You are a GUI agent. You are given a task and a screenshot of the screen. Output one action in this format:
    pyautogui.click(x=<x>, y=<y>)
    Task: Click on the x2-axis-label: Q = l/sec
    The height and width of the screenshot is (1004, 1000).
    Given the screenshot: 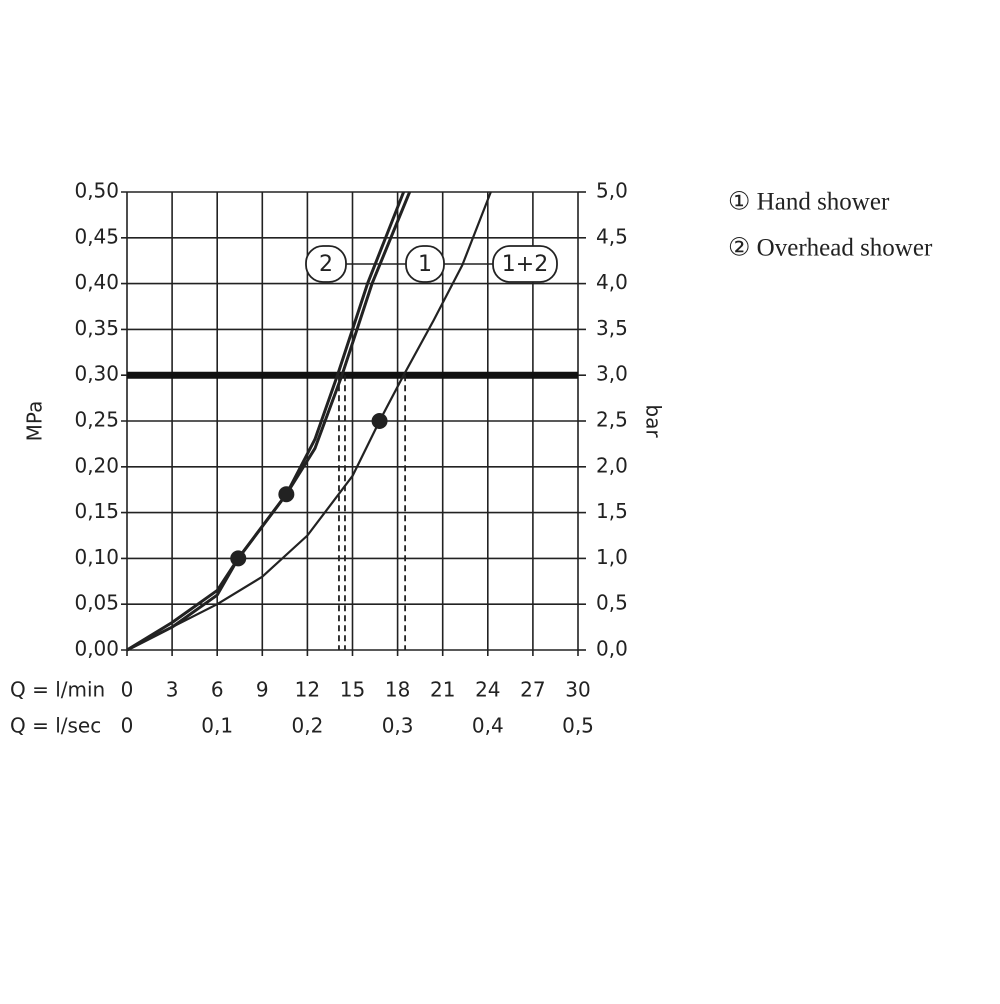 What is the action you would take?
    pyautogui.click(x=55, y=726)
    